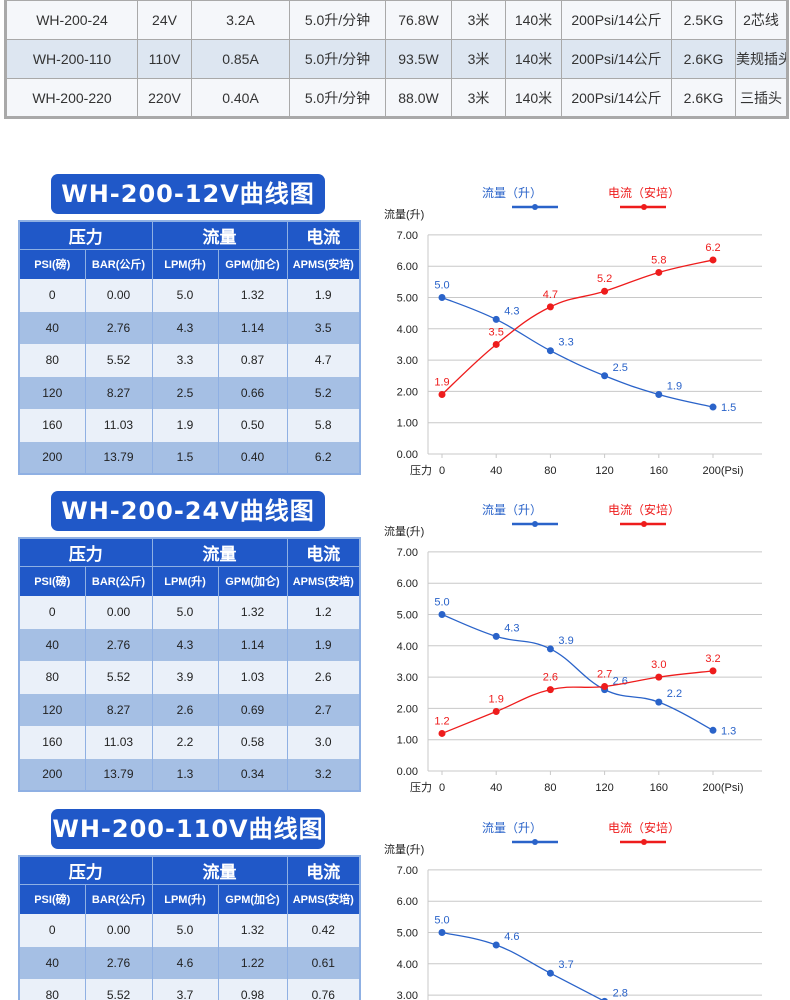 The height and width of the screenshot is (1000, 790). What do you see at coordinates (323, 962) in the screenshot?
I see `table-cell: 0.61` at bounding box center [323, 962].